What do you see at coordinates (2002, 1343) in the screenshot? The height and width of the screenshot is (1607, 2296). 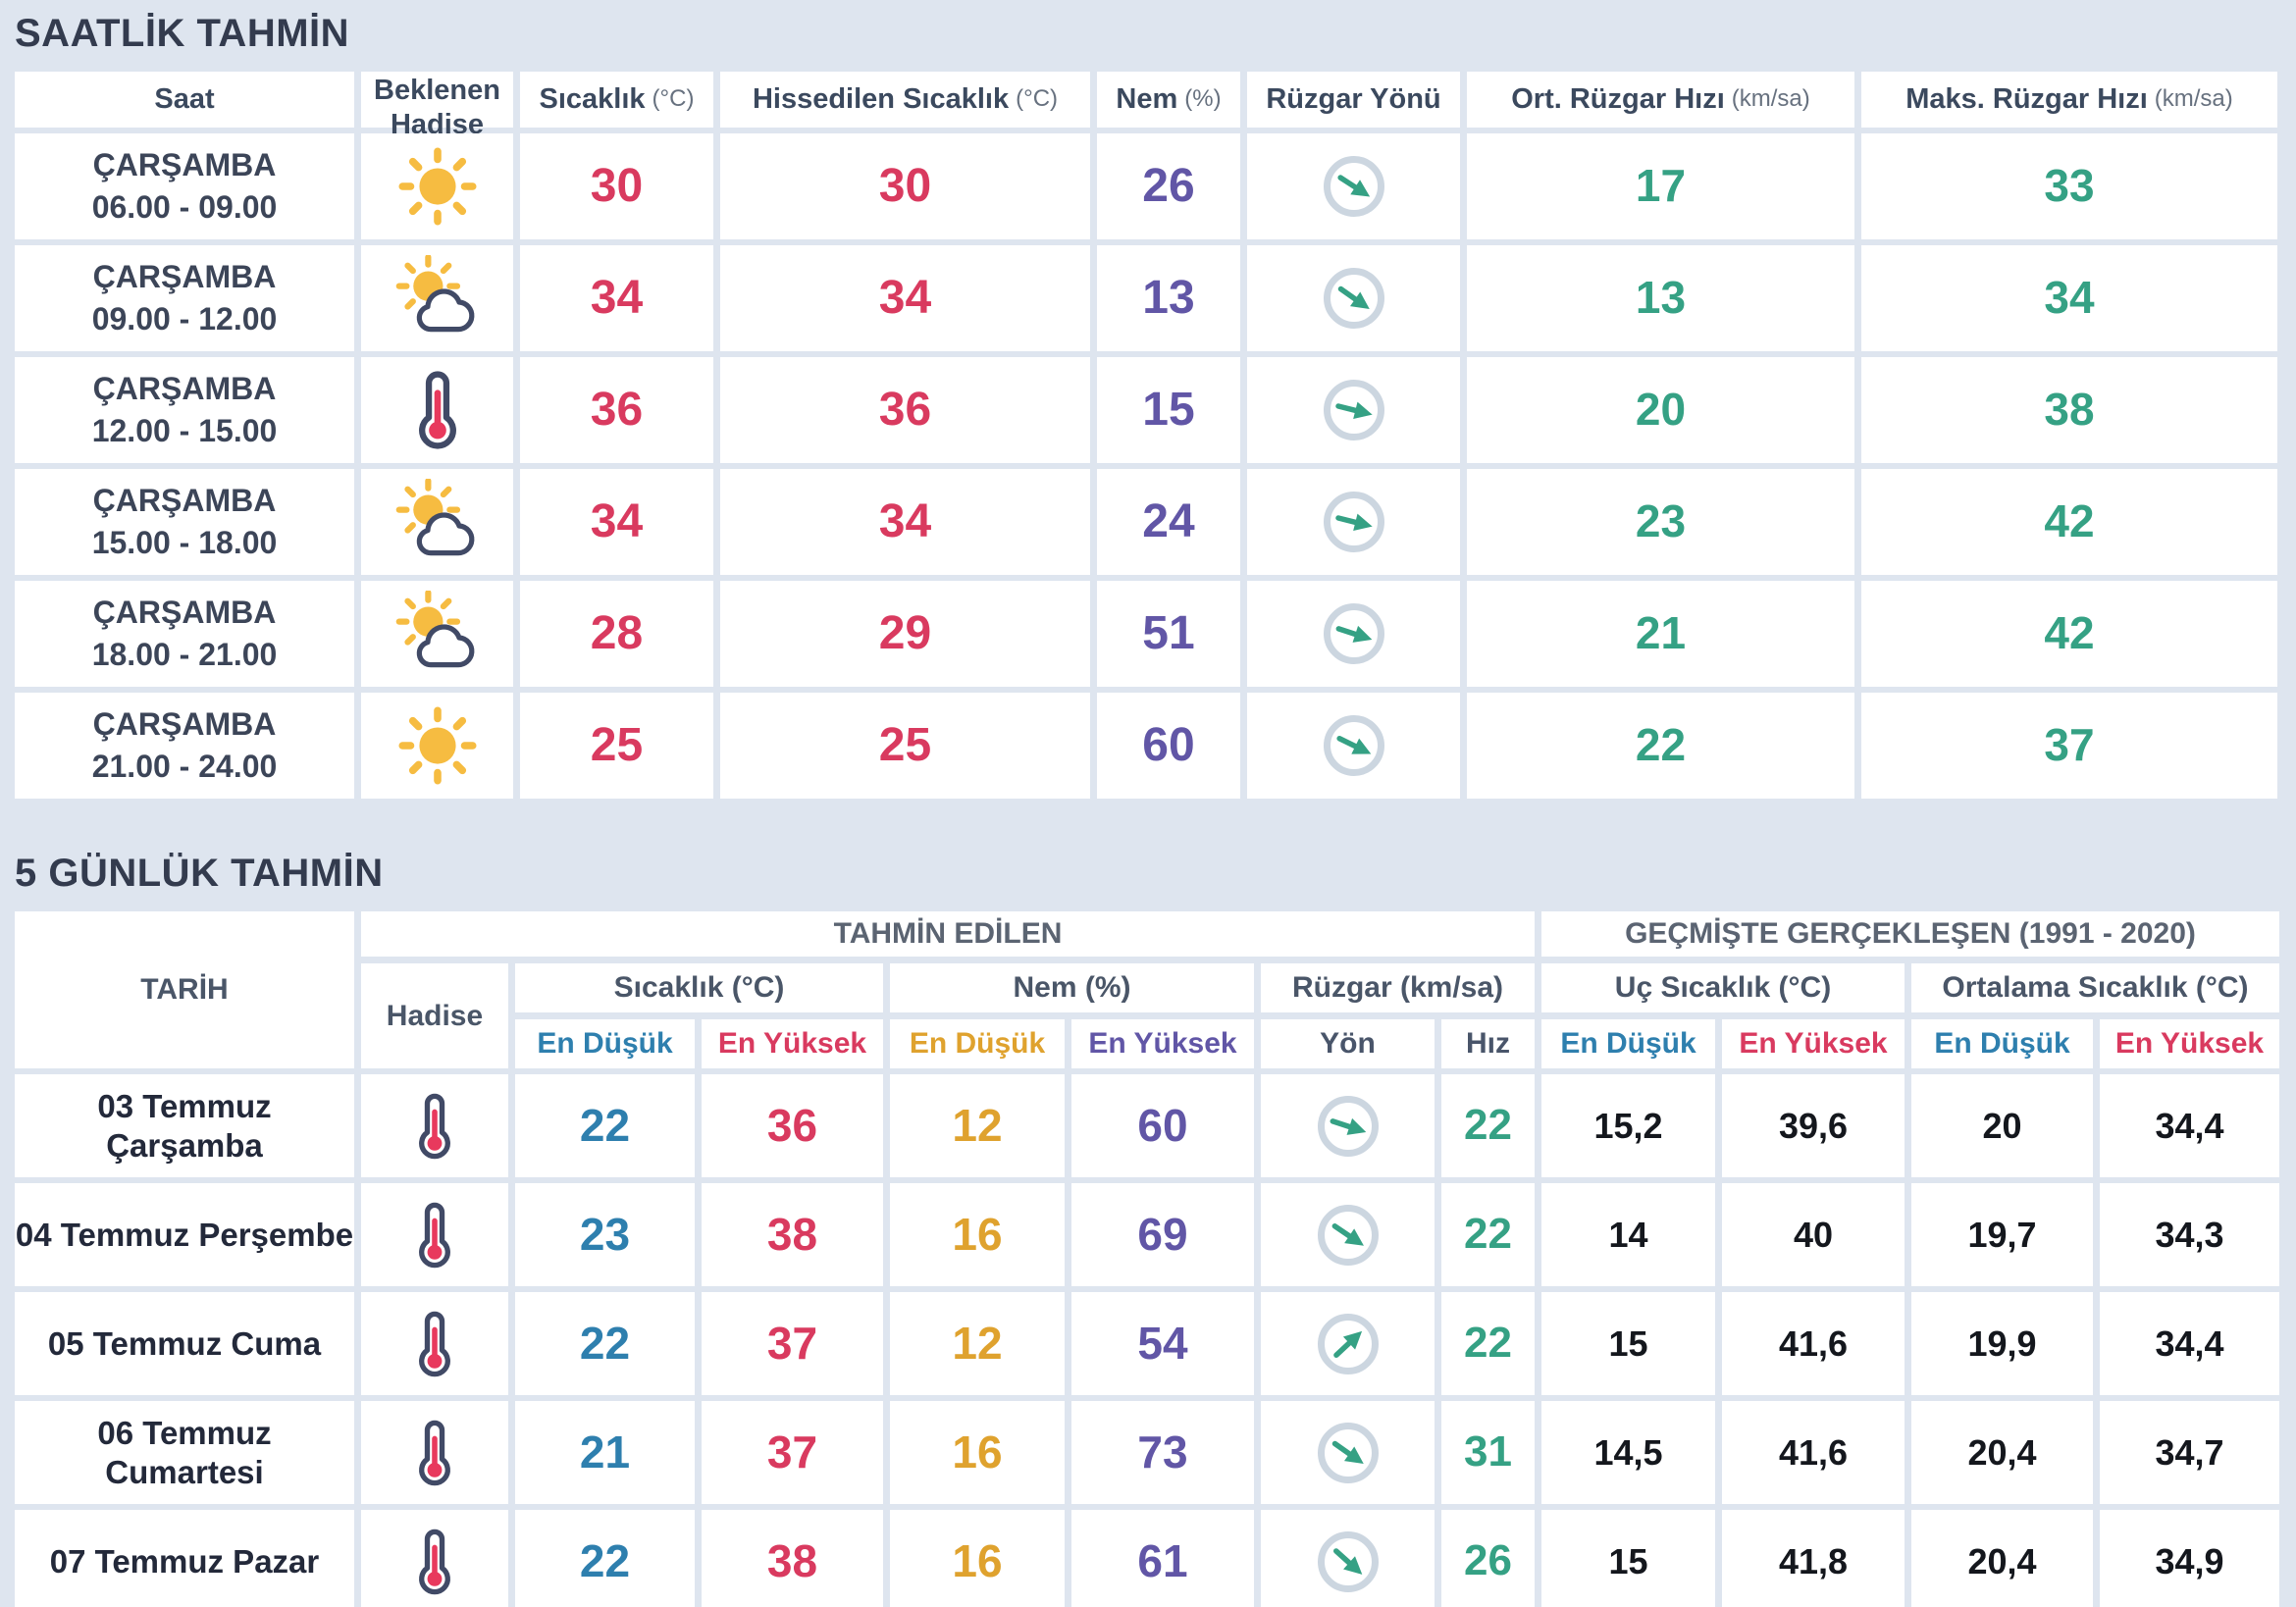 I see `average-min-value: 19,9` at bounding box center [2002, 1343].